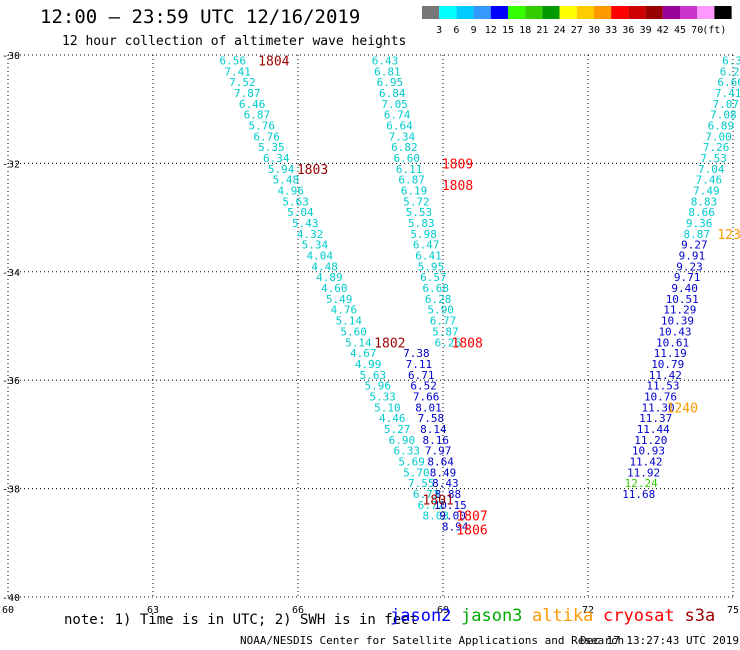  Describe the element at coordinates (443, 321) in the screenshot. I see `wave-height-value: 6.77` at that location.